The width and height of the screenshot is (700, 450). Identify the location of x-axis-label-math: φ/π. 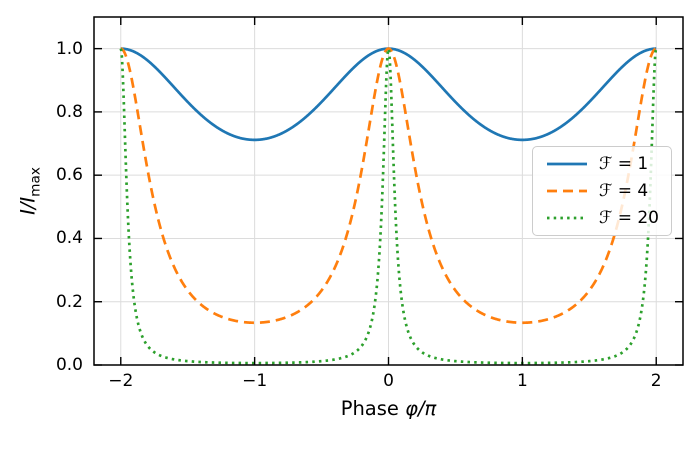
(421, 408).